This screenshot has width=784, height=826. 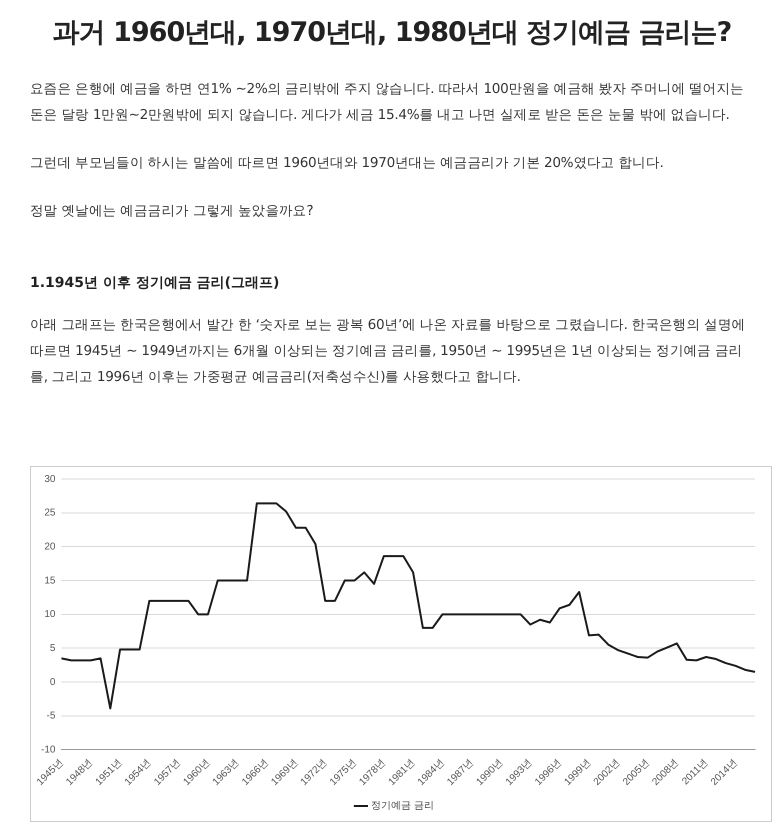 I want to click on text: 그런데 부모님들이 하시는 말씀에 따르면 1960년대와 1970년대는 예금금리가 기본 20%였다고 합니다., so click(x=347, y=163).